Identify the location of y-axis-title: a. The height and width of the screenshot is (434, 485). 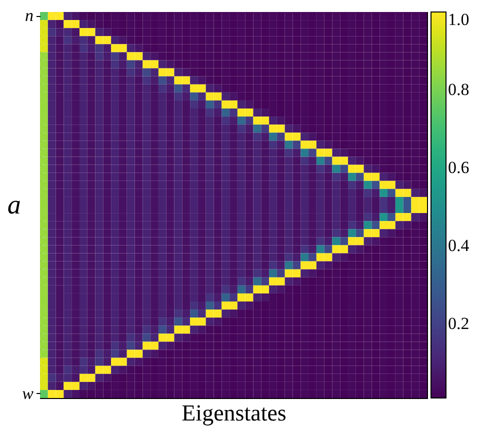
(14, 205).